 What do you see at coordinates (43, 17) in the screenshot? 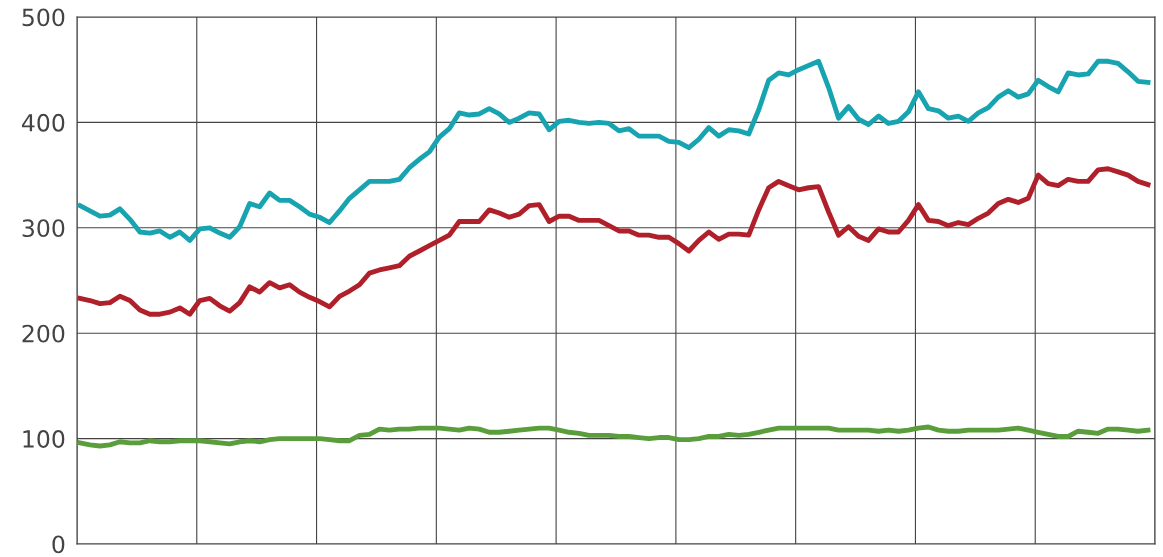
I see `y-tick-label: 500` at bounding box center [43, 17].